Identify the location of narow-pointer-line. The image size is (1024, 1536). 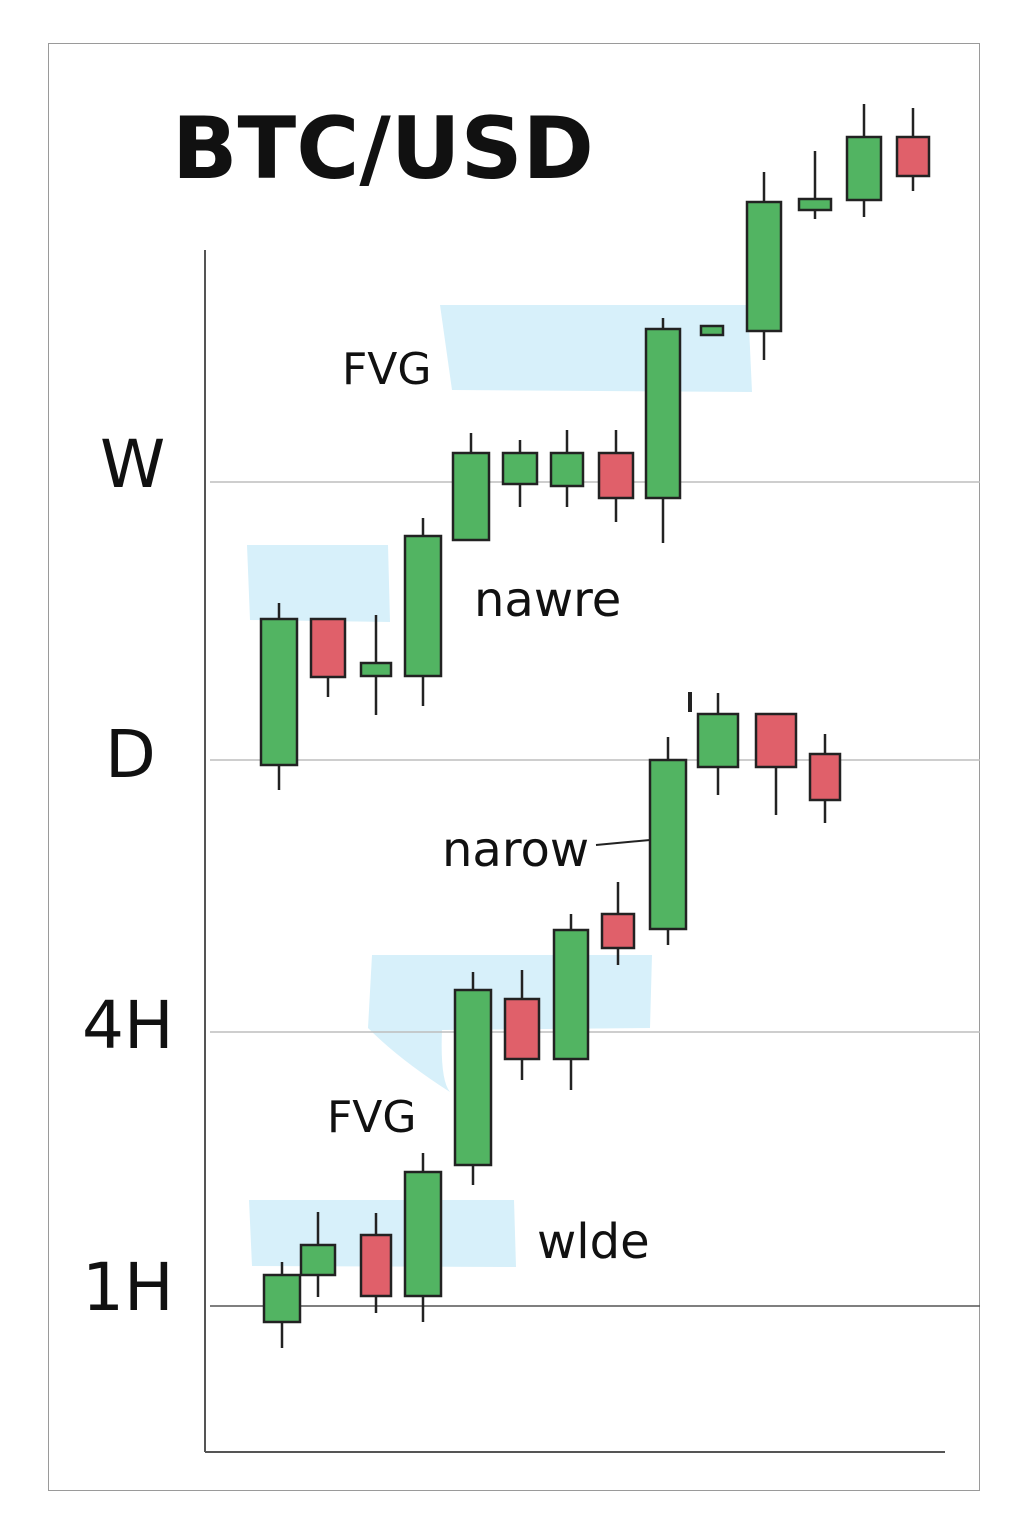
(623, 842).